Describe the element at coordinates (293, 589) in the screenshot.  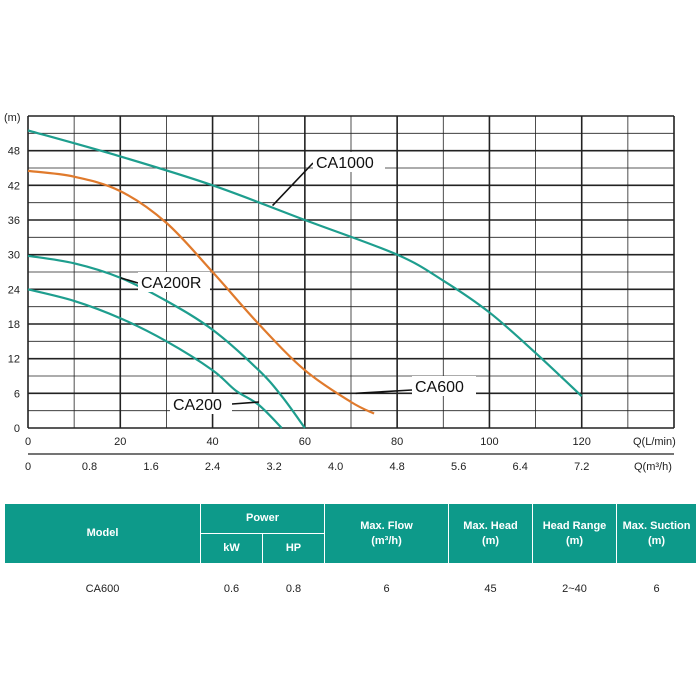
I see `cell-hp: 0.8` at that location.